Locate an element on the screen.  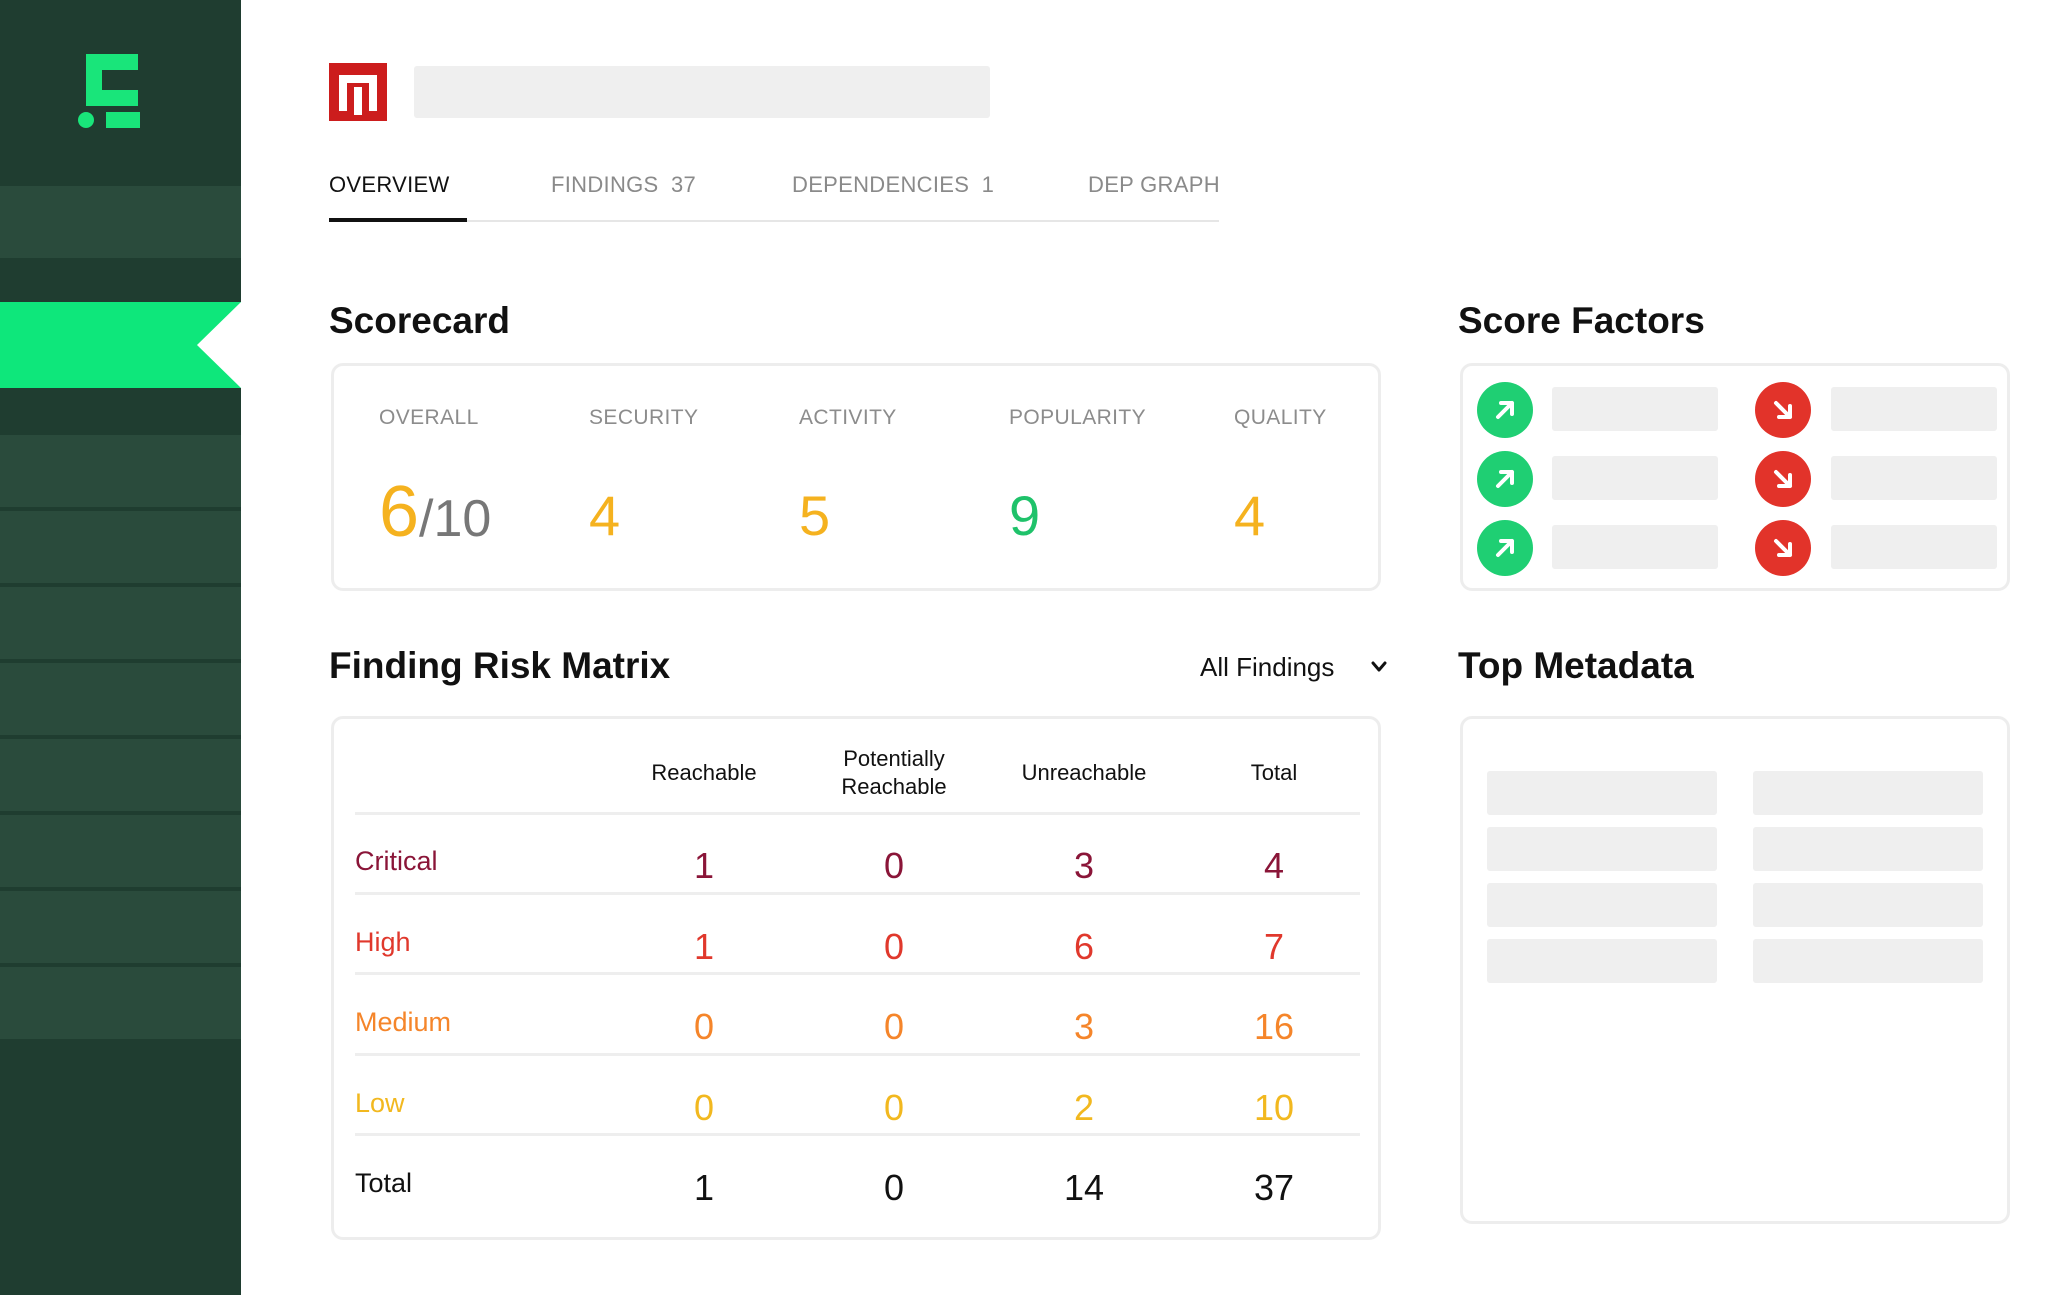
tab-count: 37 is located at coordinates (683, 184).